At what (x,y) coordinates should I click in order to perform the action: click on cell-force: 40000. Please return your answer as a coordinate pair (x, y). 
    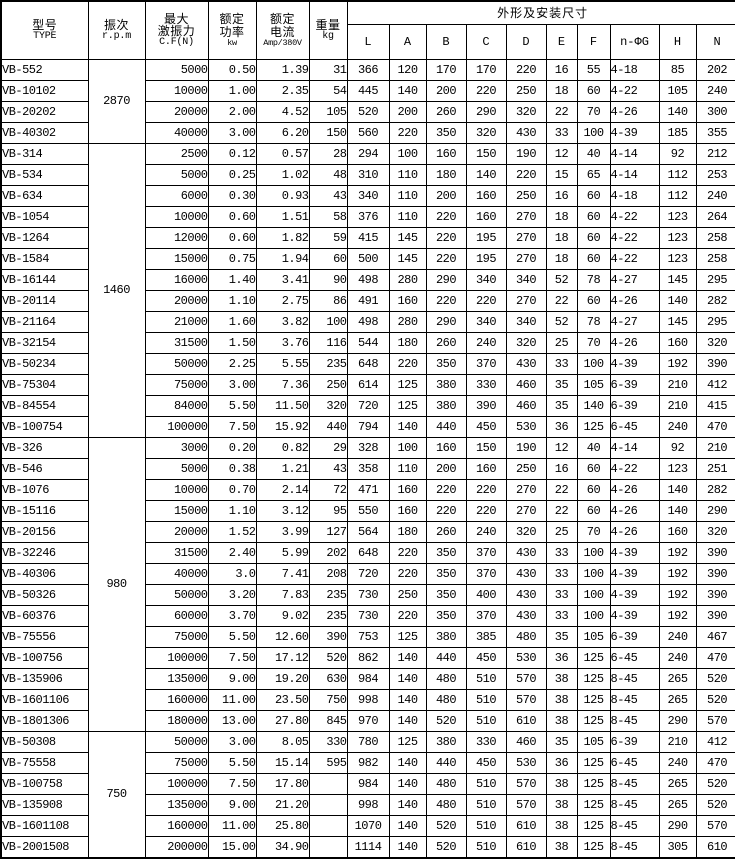
    Looking at the image, I should click on (176, 133).